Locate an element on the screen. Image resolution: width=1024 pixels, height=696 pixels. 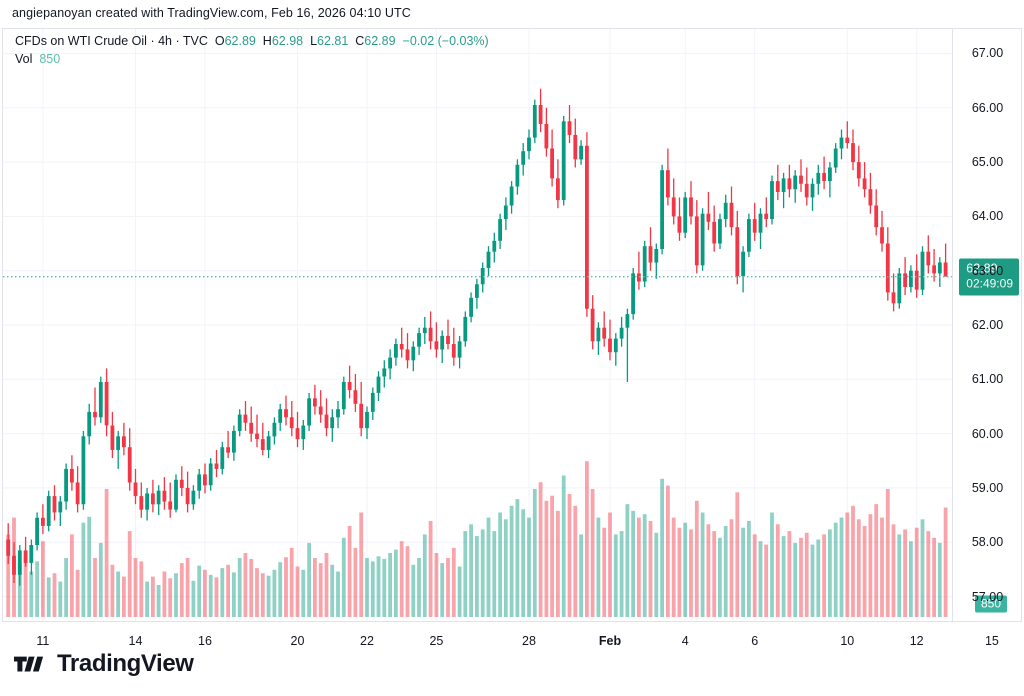
current-price-badge: 62.89 02:49:09 is located at coordinates (989, 277).